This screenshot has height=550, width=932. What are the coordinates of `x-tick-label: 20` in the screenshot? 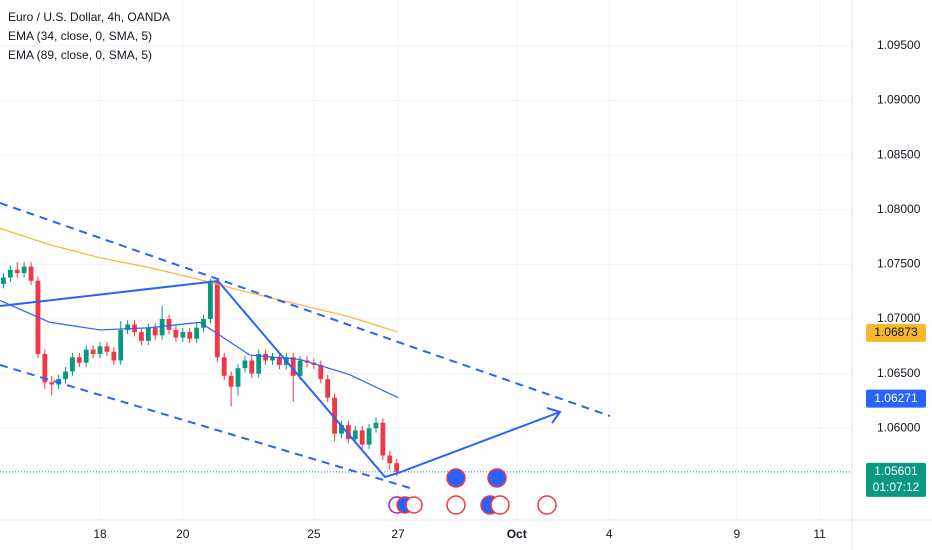 It's located at (183, 534).